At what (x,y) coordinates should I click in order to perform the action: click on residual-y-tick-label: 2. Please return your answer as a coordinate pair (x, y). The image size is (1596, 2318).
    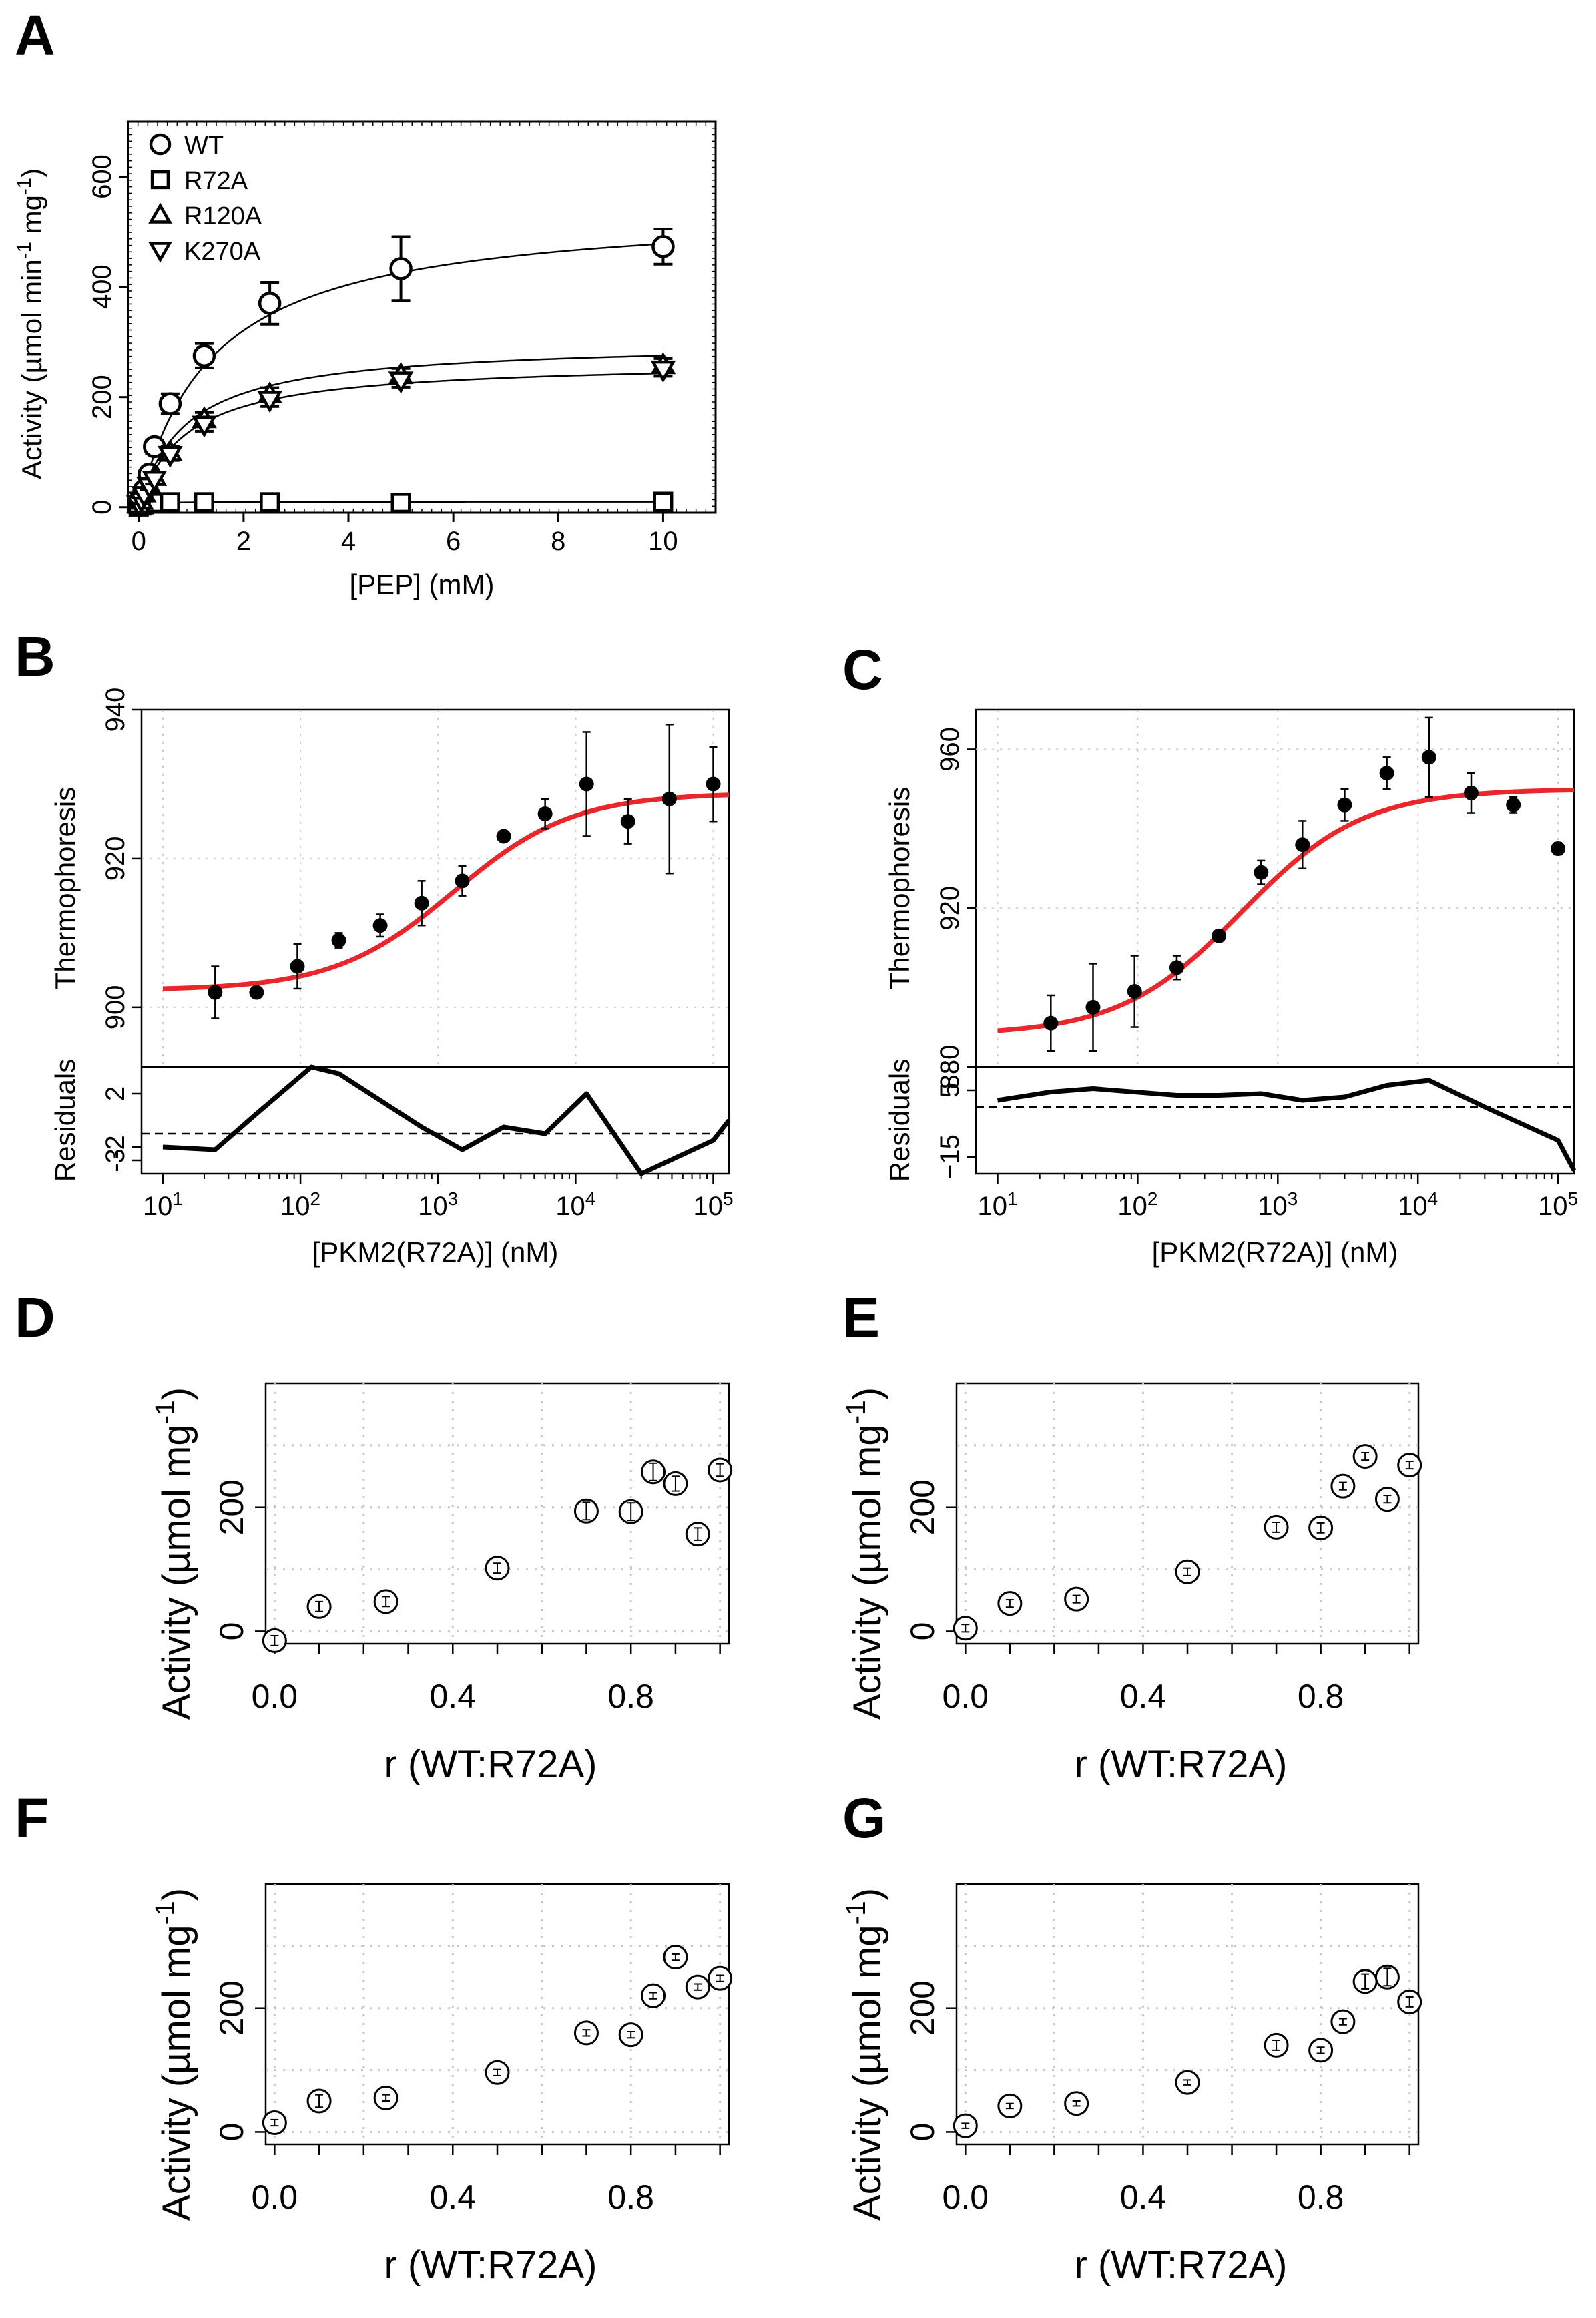
    Looking at the image, I should click on (116, 1093).